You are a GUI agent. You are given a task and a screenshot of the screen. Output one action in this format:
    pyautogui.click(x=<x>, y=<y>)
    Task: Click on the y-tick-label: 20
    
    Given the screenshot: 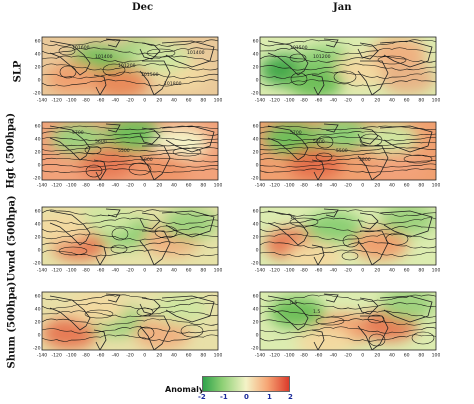 What is the action you would take?
    pyautogui.click(x=256, y=323)
    